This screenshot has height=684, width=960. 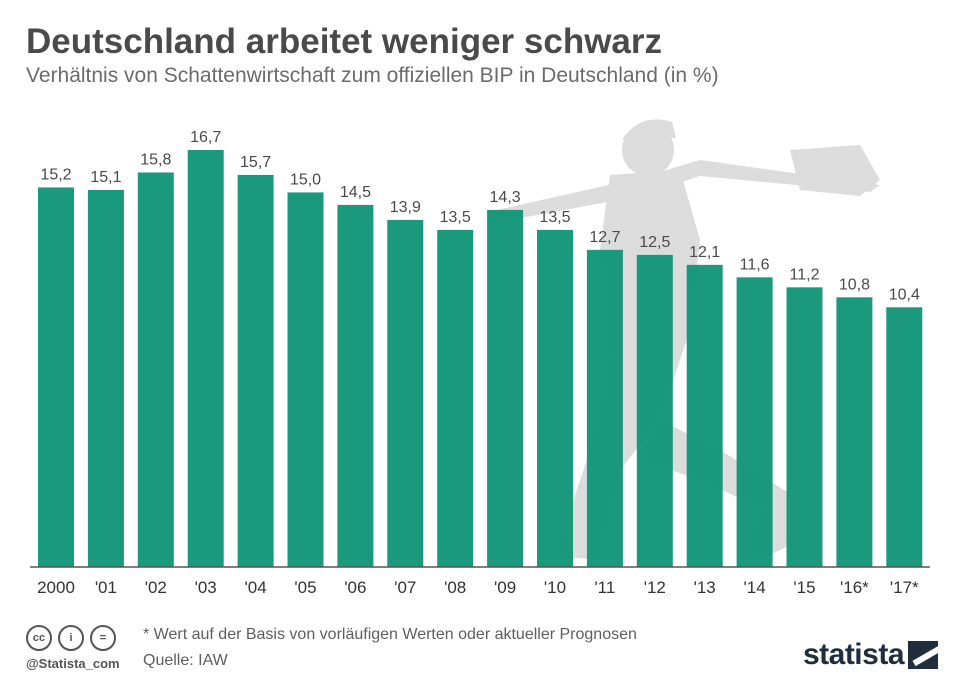 I want to click on value-label-10: 13,5, so click(x=554, y=217).